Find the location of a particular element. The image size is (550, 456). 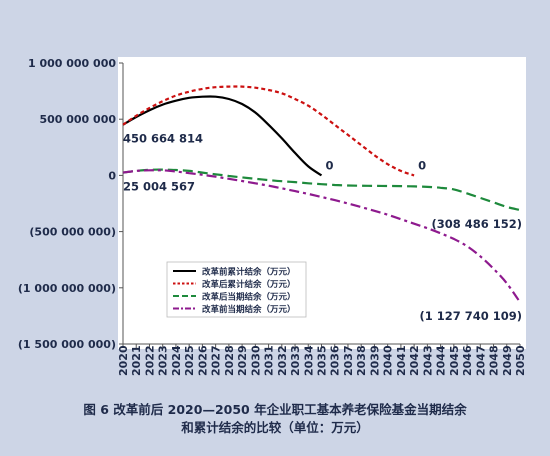

data-label: 450 664 814 is located at coordinates (163, 139).